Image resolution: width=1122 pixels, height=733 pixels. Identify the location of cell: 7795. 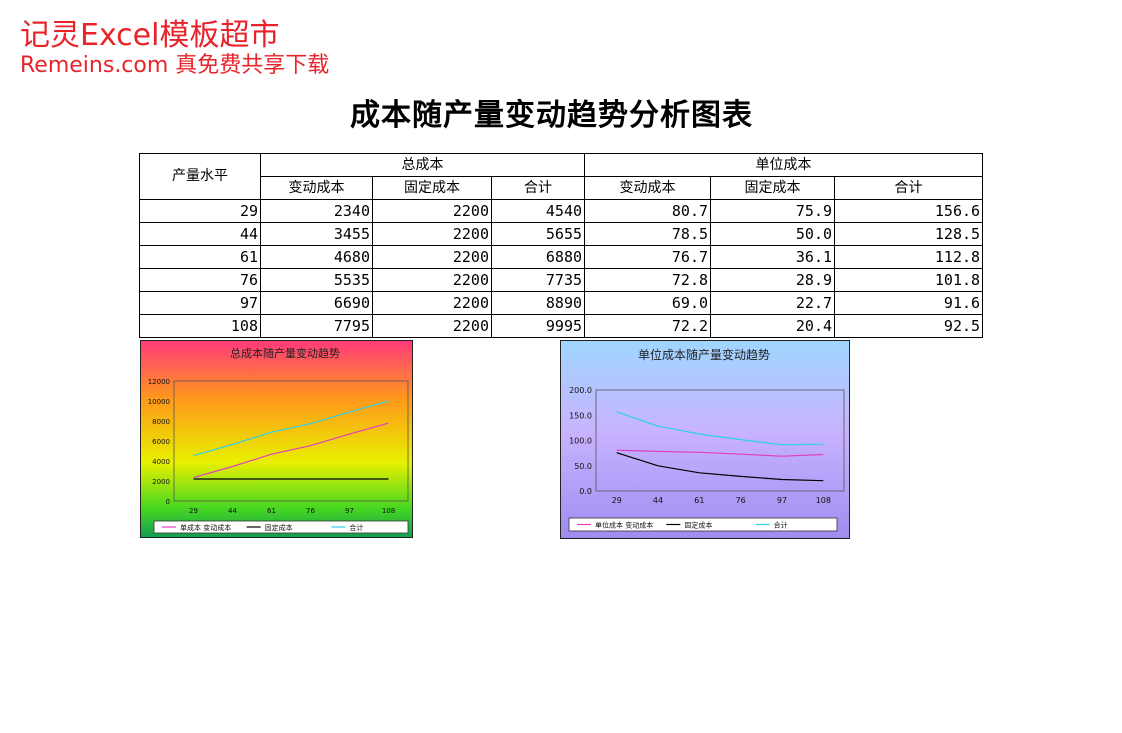
(316, 326).